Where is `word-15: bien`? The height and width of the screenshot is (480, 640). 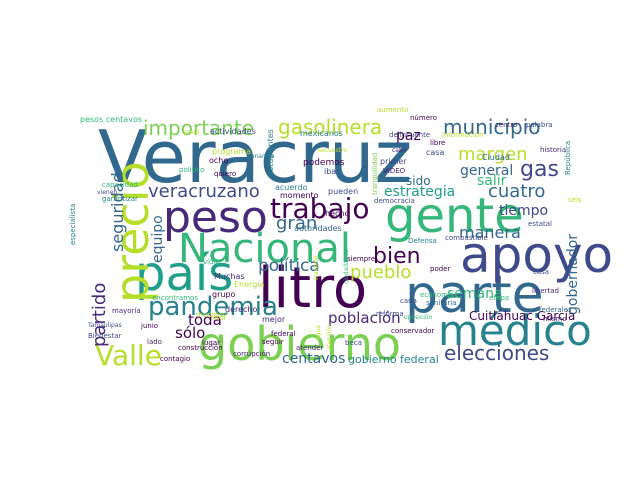
word-15: bien is located at coordinates (397, 256).